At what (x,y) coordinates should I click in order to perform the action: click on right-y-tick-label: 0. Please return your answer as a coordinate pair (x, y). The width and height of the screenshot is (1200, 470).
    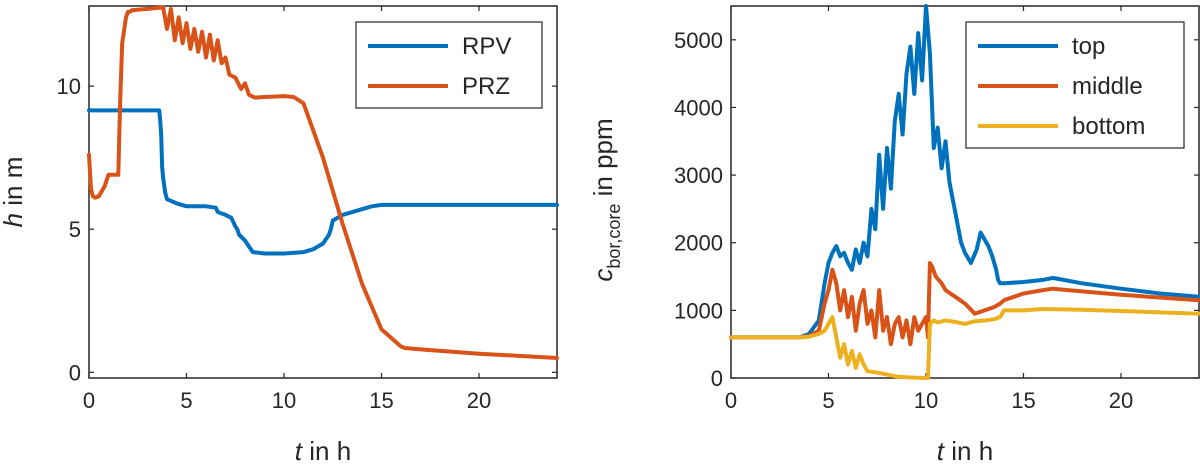
    Looking at the image, I should click on (717, 378).